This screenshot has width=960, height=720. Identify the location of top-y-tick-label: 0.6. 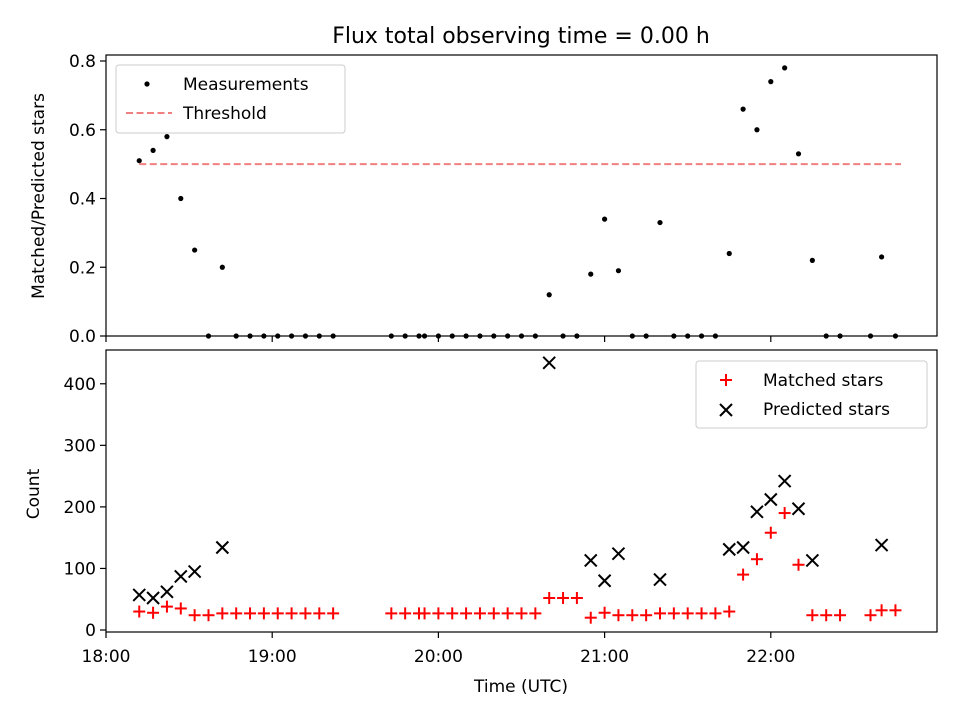
(82, 131).